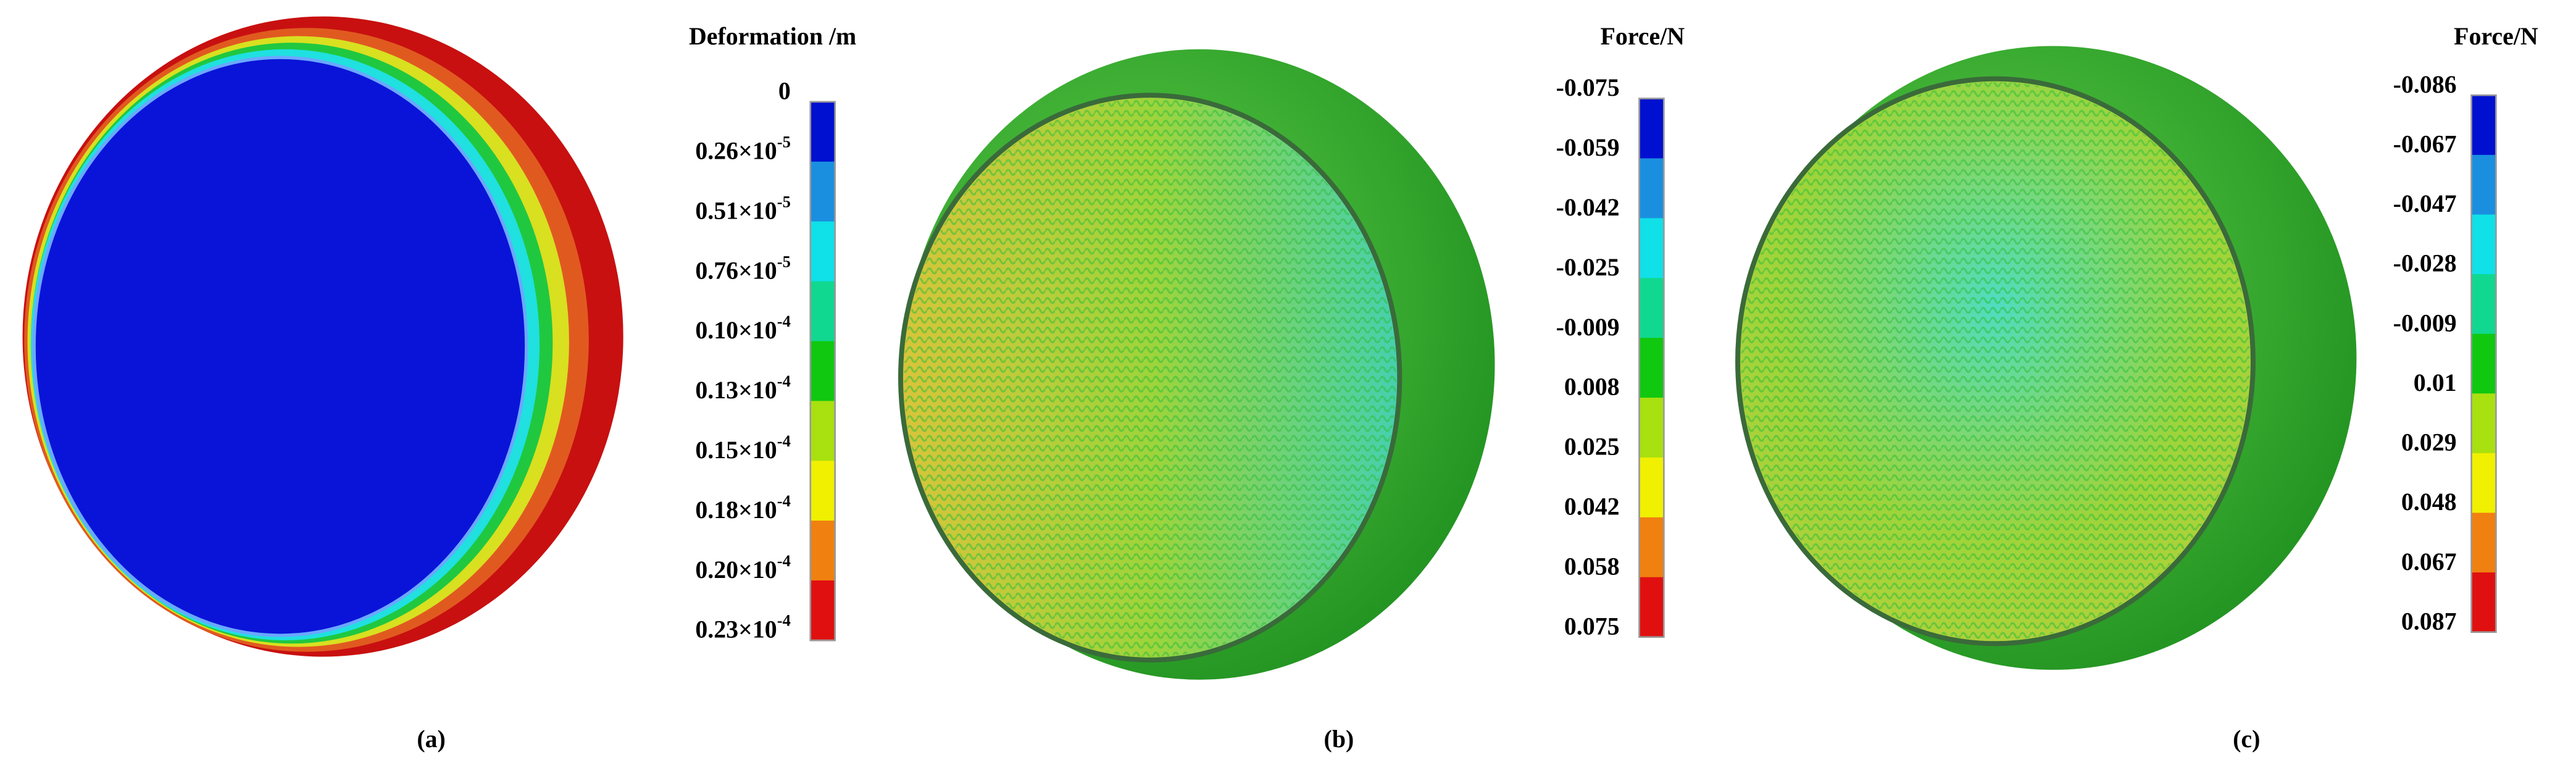 This screenshot has height=770, width=2576. Describe the element at coordinates (736, 390) in the screenshot. I see `label-text: 0.13×10` at that location.